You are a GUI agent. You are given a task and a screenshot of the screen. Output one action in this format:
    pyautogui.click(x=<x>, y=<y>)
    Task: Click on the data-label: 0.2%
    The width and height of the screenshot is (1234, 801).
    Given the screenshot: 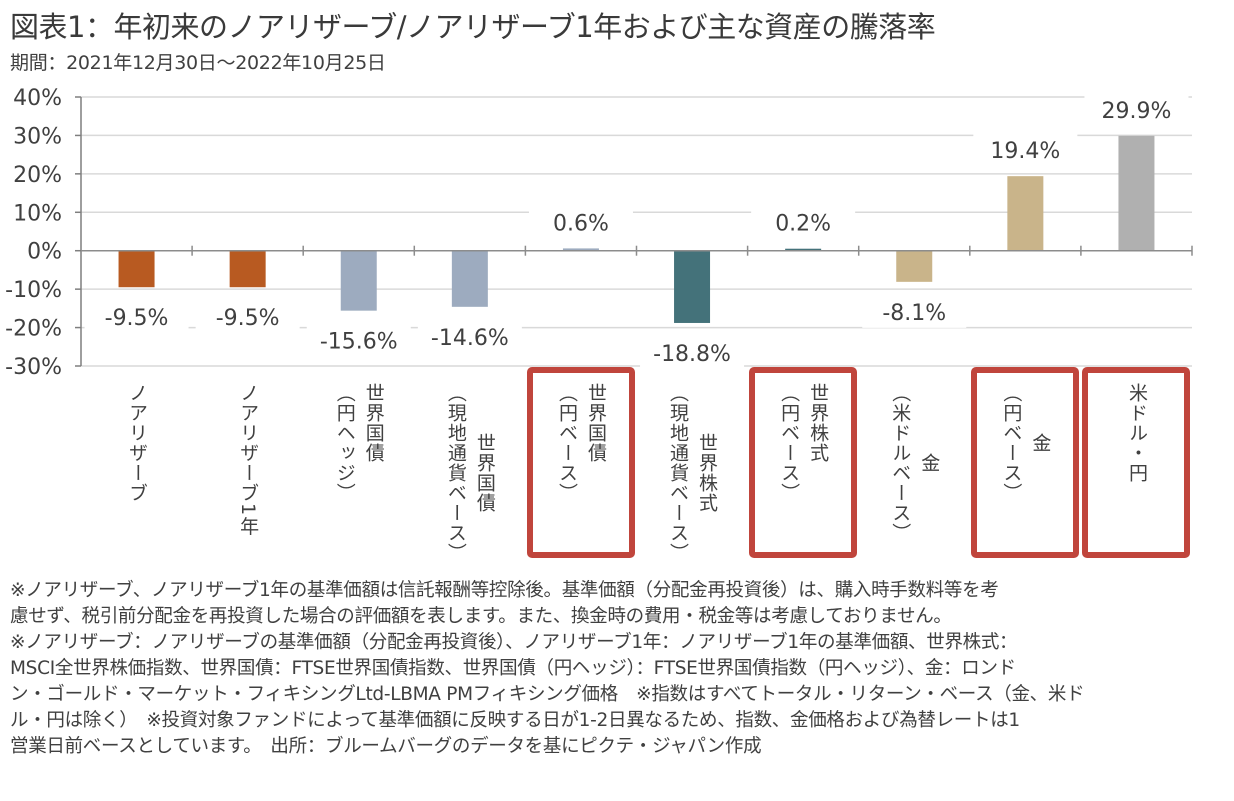 What is the action you would take?
    pyautogui.click(x=803, y=224)
    